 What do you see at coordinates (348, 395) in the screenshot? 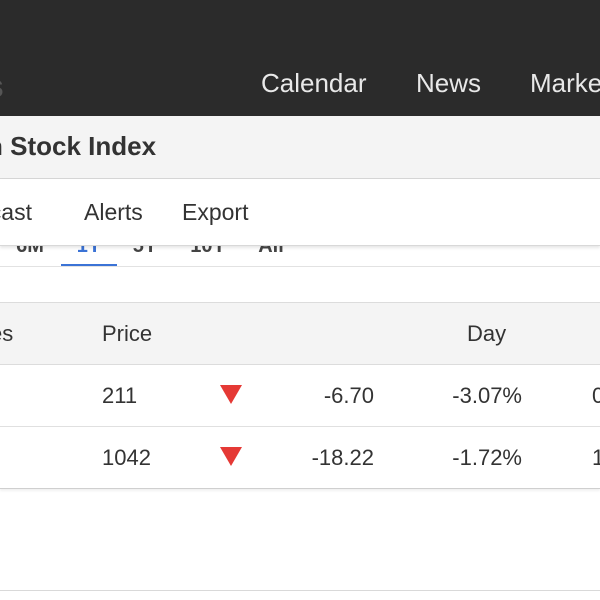
I see `row-change: -6.70` at bounding box center [348, 395].